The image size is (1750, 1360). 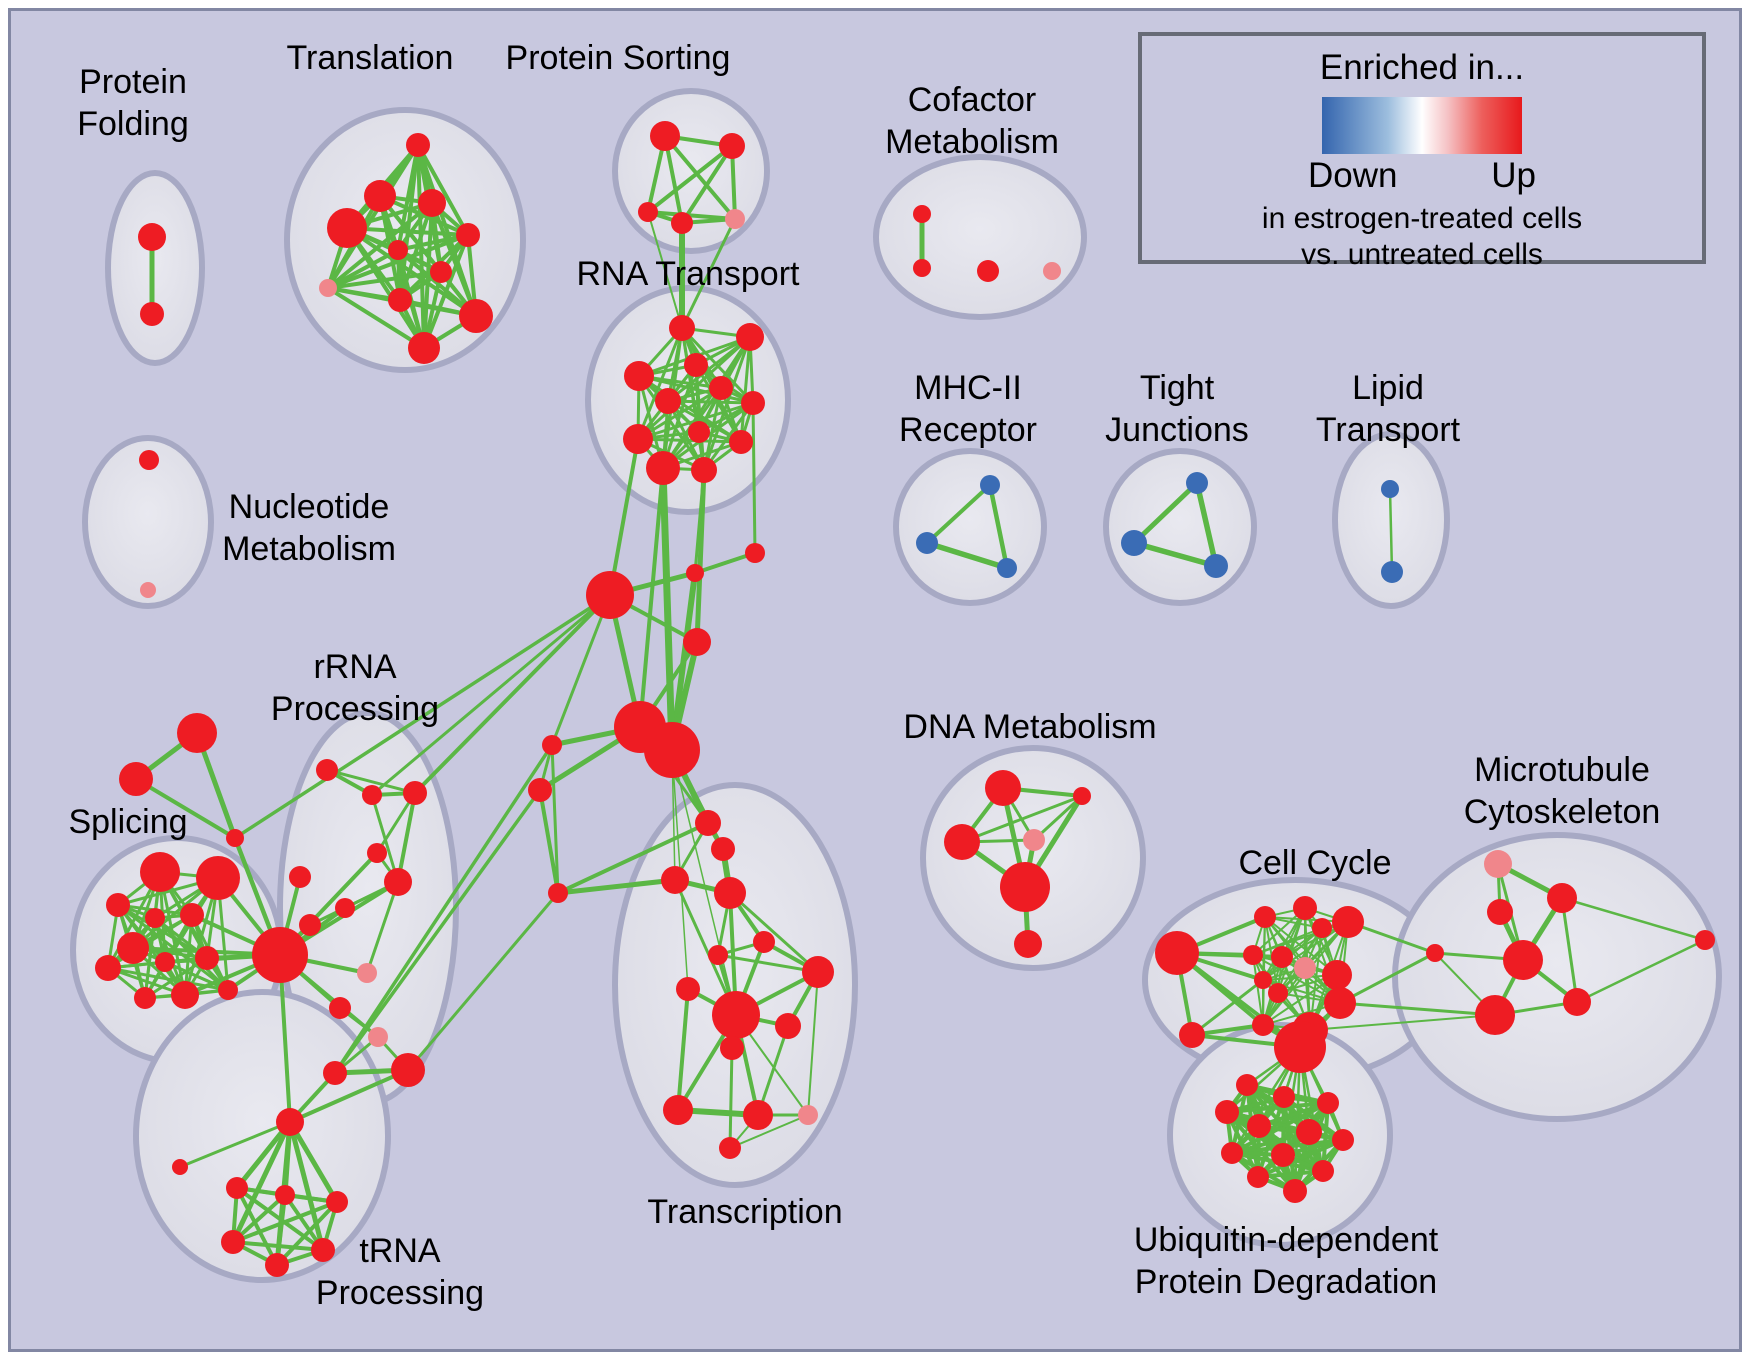 I want to click on node-TR3, so click(x=337, y=1202).